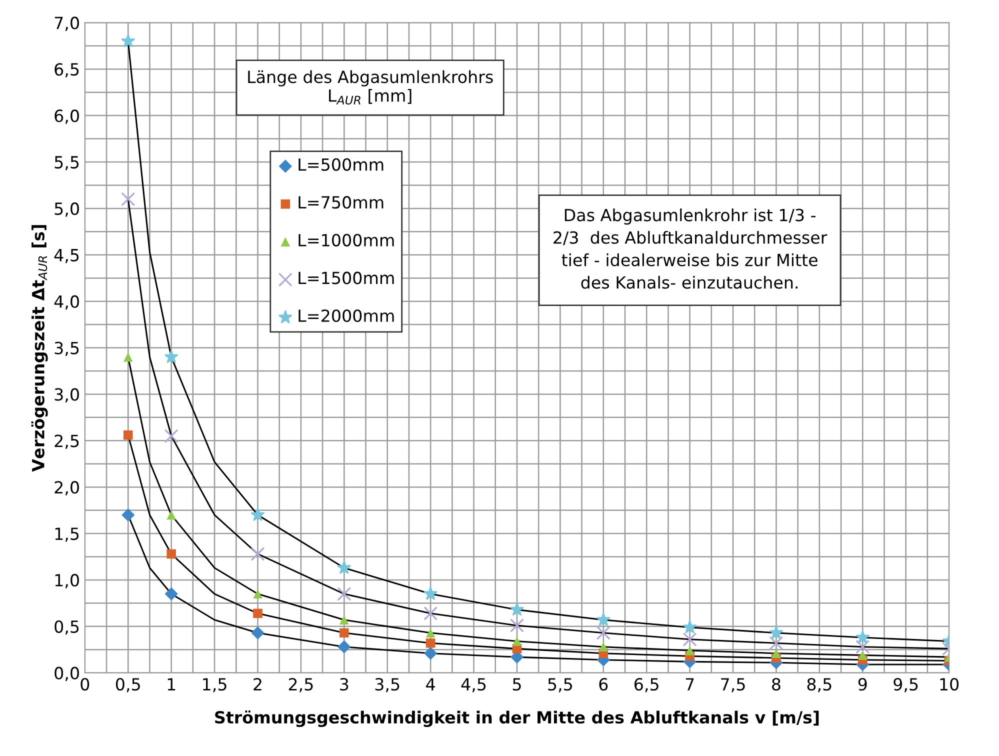 The height and width of the screenshot is (756, 999). What do you see at coordinates (66, 674) in the screenshot?
I see `y-tick-label: 0,0` at bounding box center [66, 674].